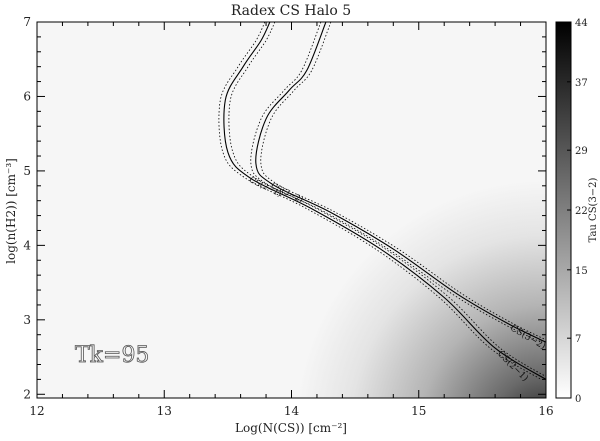  What do you see at coordinates (27, 394) in the screenshot?
I see `y-tick-label: 2` at bounding box center [27, 394].